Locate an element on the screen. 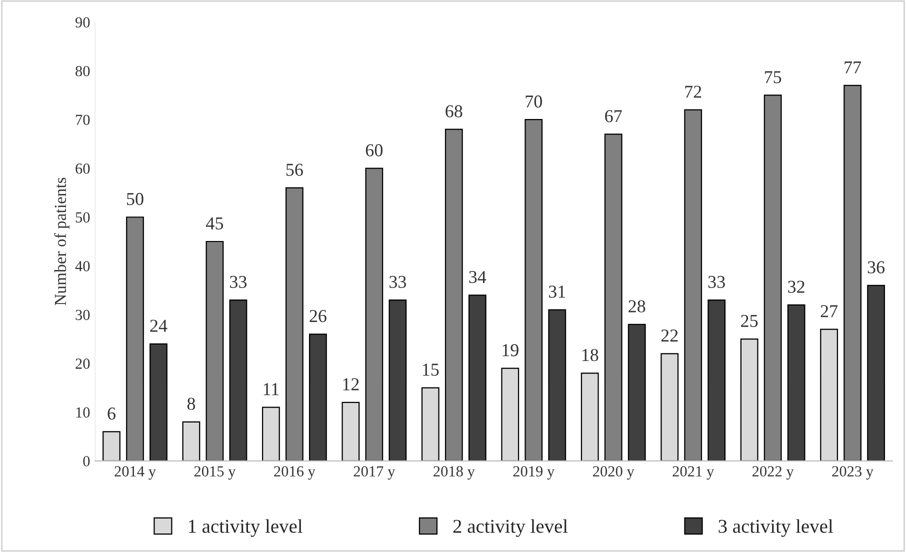  data-label: 15 is located at coordinates (430, 370).